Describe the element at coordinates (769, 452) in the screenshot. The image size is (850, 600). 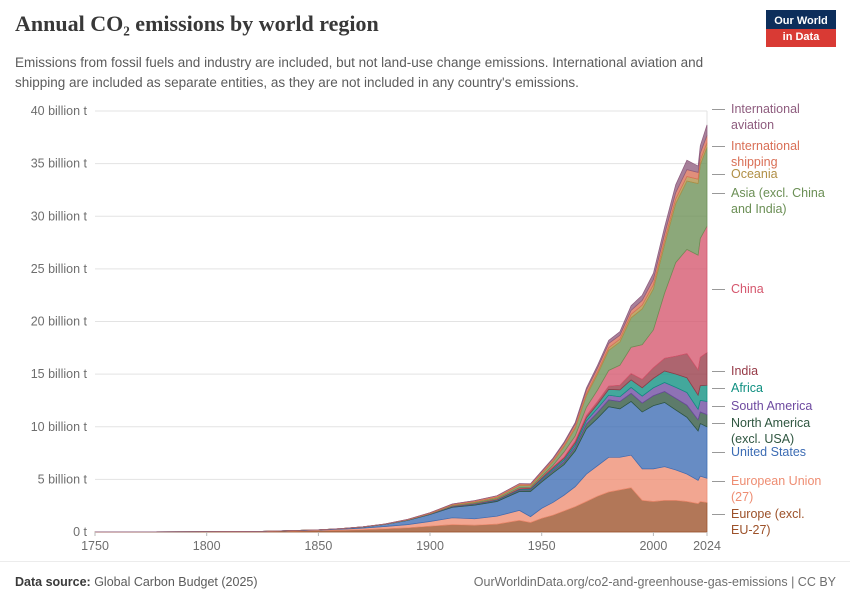
I see `legend-label: United States` at that location.